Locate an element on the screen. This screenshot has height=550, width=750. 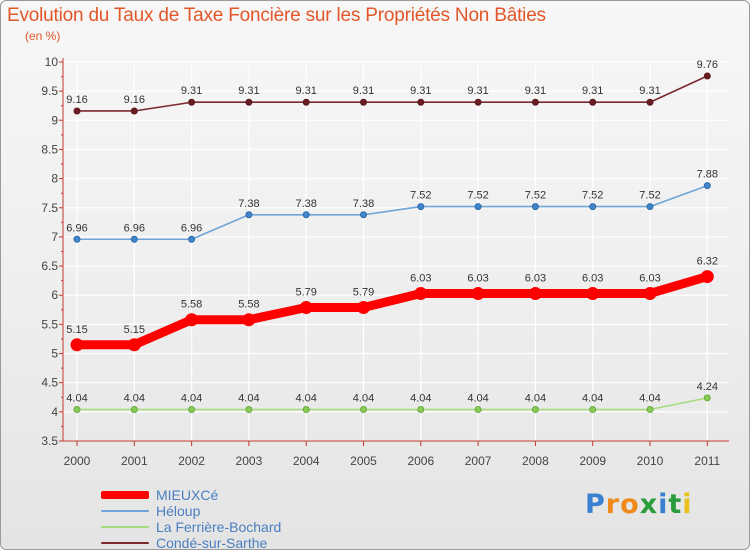
x-tick-label: 2009 is located at coordinates (592, 461).